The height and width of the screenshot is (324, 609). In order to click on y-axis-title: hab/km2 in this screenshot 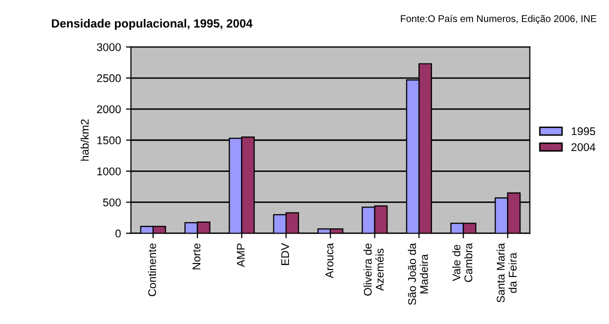, I will do `click(84, 140)`.